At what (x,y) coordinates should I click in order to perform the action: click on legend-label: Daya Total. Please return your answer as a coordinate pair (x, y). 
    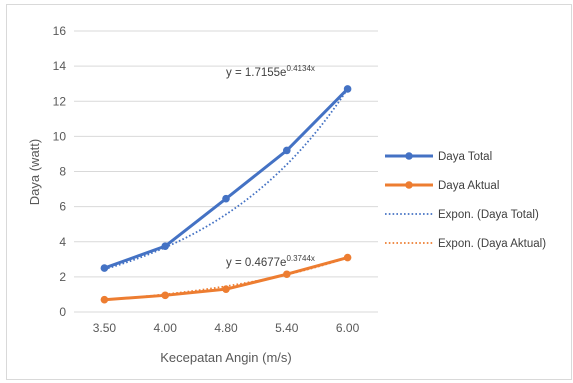
    Looking at the image, I should click on (465, 157).